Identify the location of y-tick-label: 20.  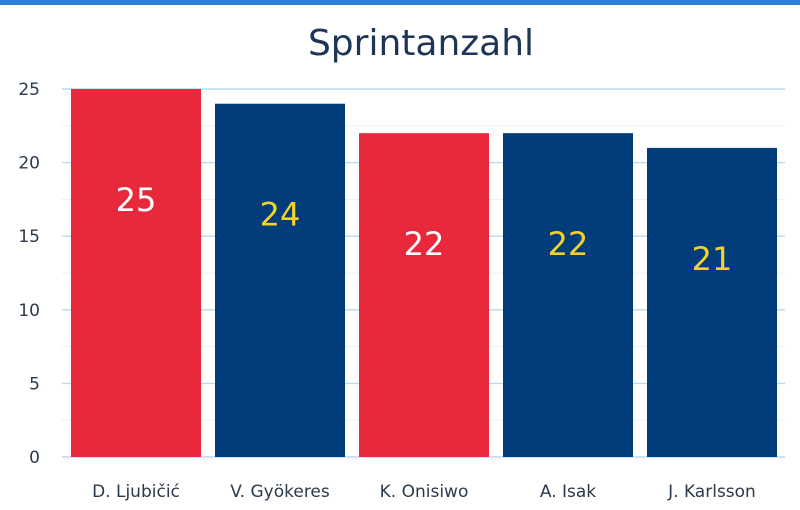
(29, 164).